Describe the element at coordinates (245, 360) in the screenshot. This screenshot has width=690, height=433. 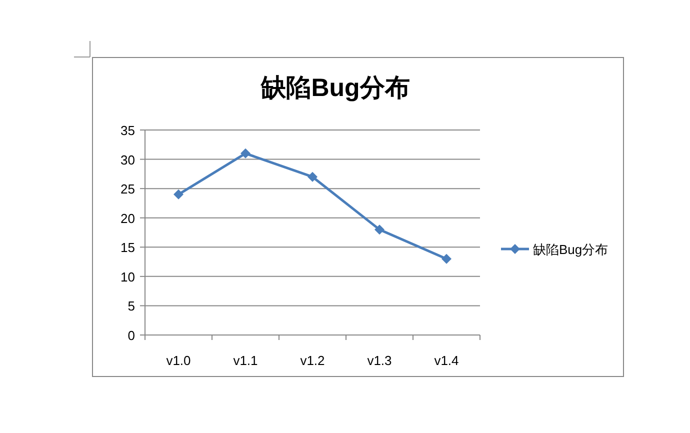
I see `x-tick-label: v1.1` at that location.